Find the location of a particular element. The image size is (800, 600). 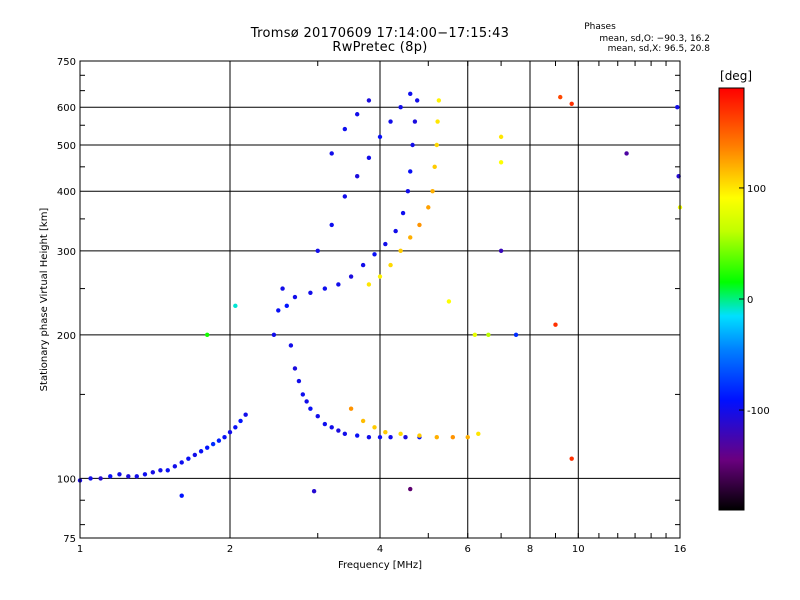

colorbar-ticks: 100 0 -100 is located at coordinates (754, 300).